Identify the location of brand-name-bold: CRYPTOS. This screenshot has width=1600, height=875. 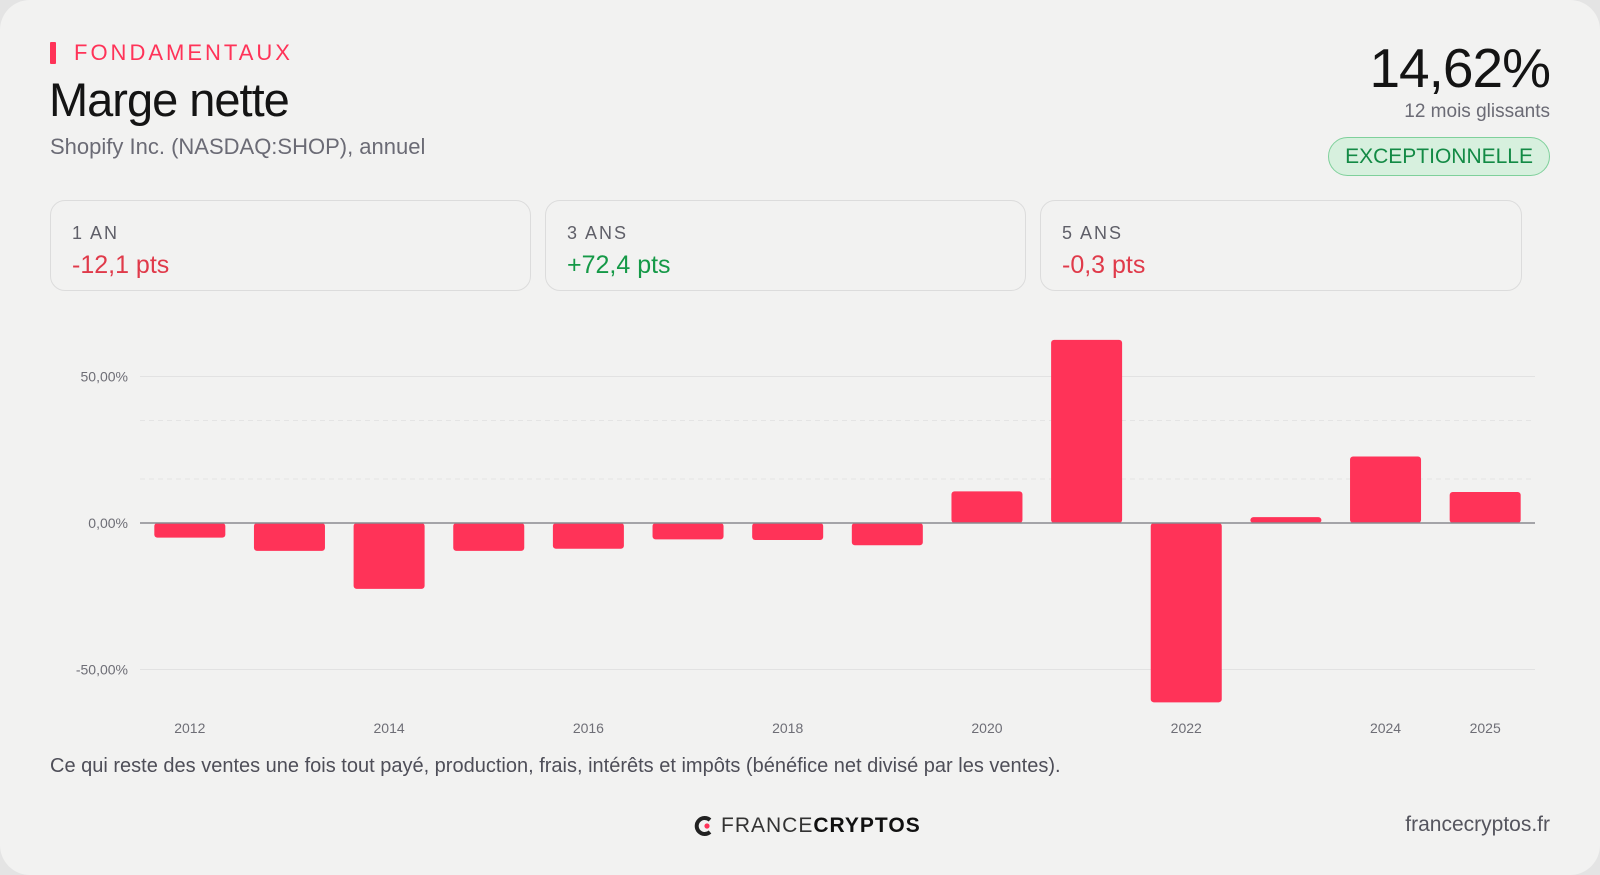
(867, 825).